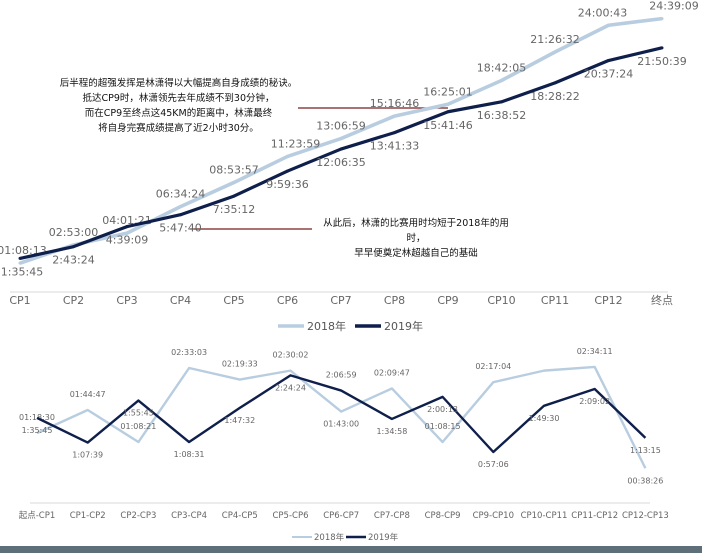 Image resolution: width=702 pixels, height=553 pixels. Describe the element at coordinates (19, 300) in the screenshot. I see `x-tick-label: CP1` at that location.